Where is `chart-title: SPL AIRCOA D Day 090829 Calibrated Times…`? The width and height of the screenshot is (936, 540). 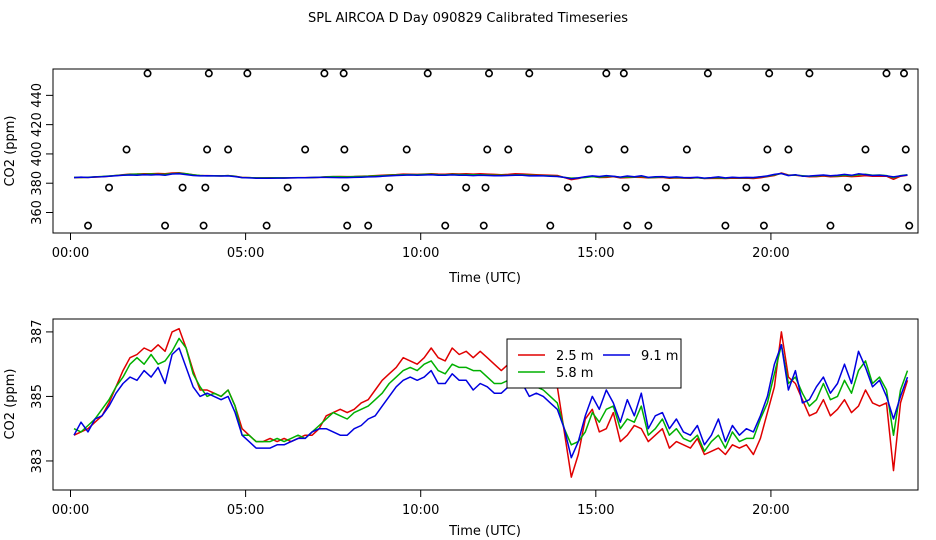 chart-title: SPL AIRCOA D Day 090829 Calibrated Times… is located at coordinates (468, 18).